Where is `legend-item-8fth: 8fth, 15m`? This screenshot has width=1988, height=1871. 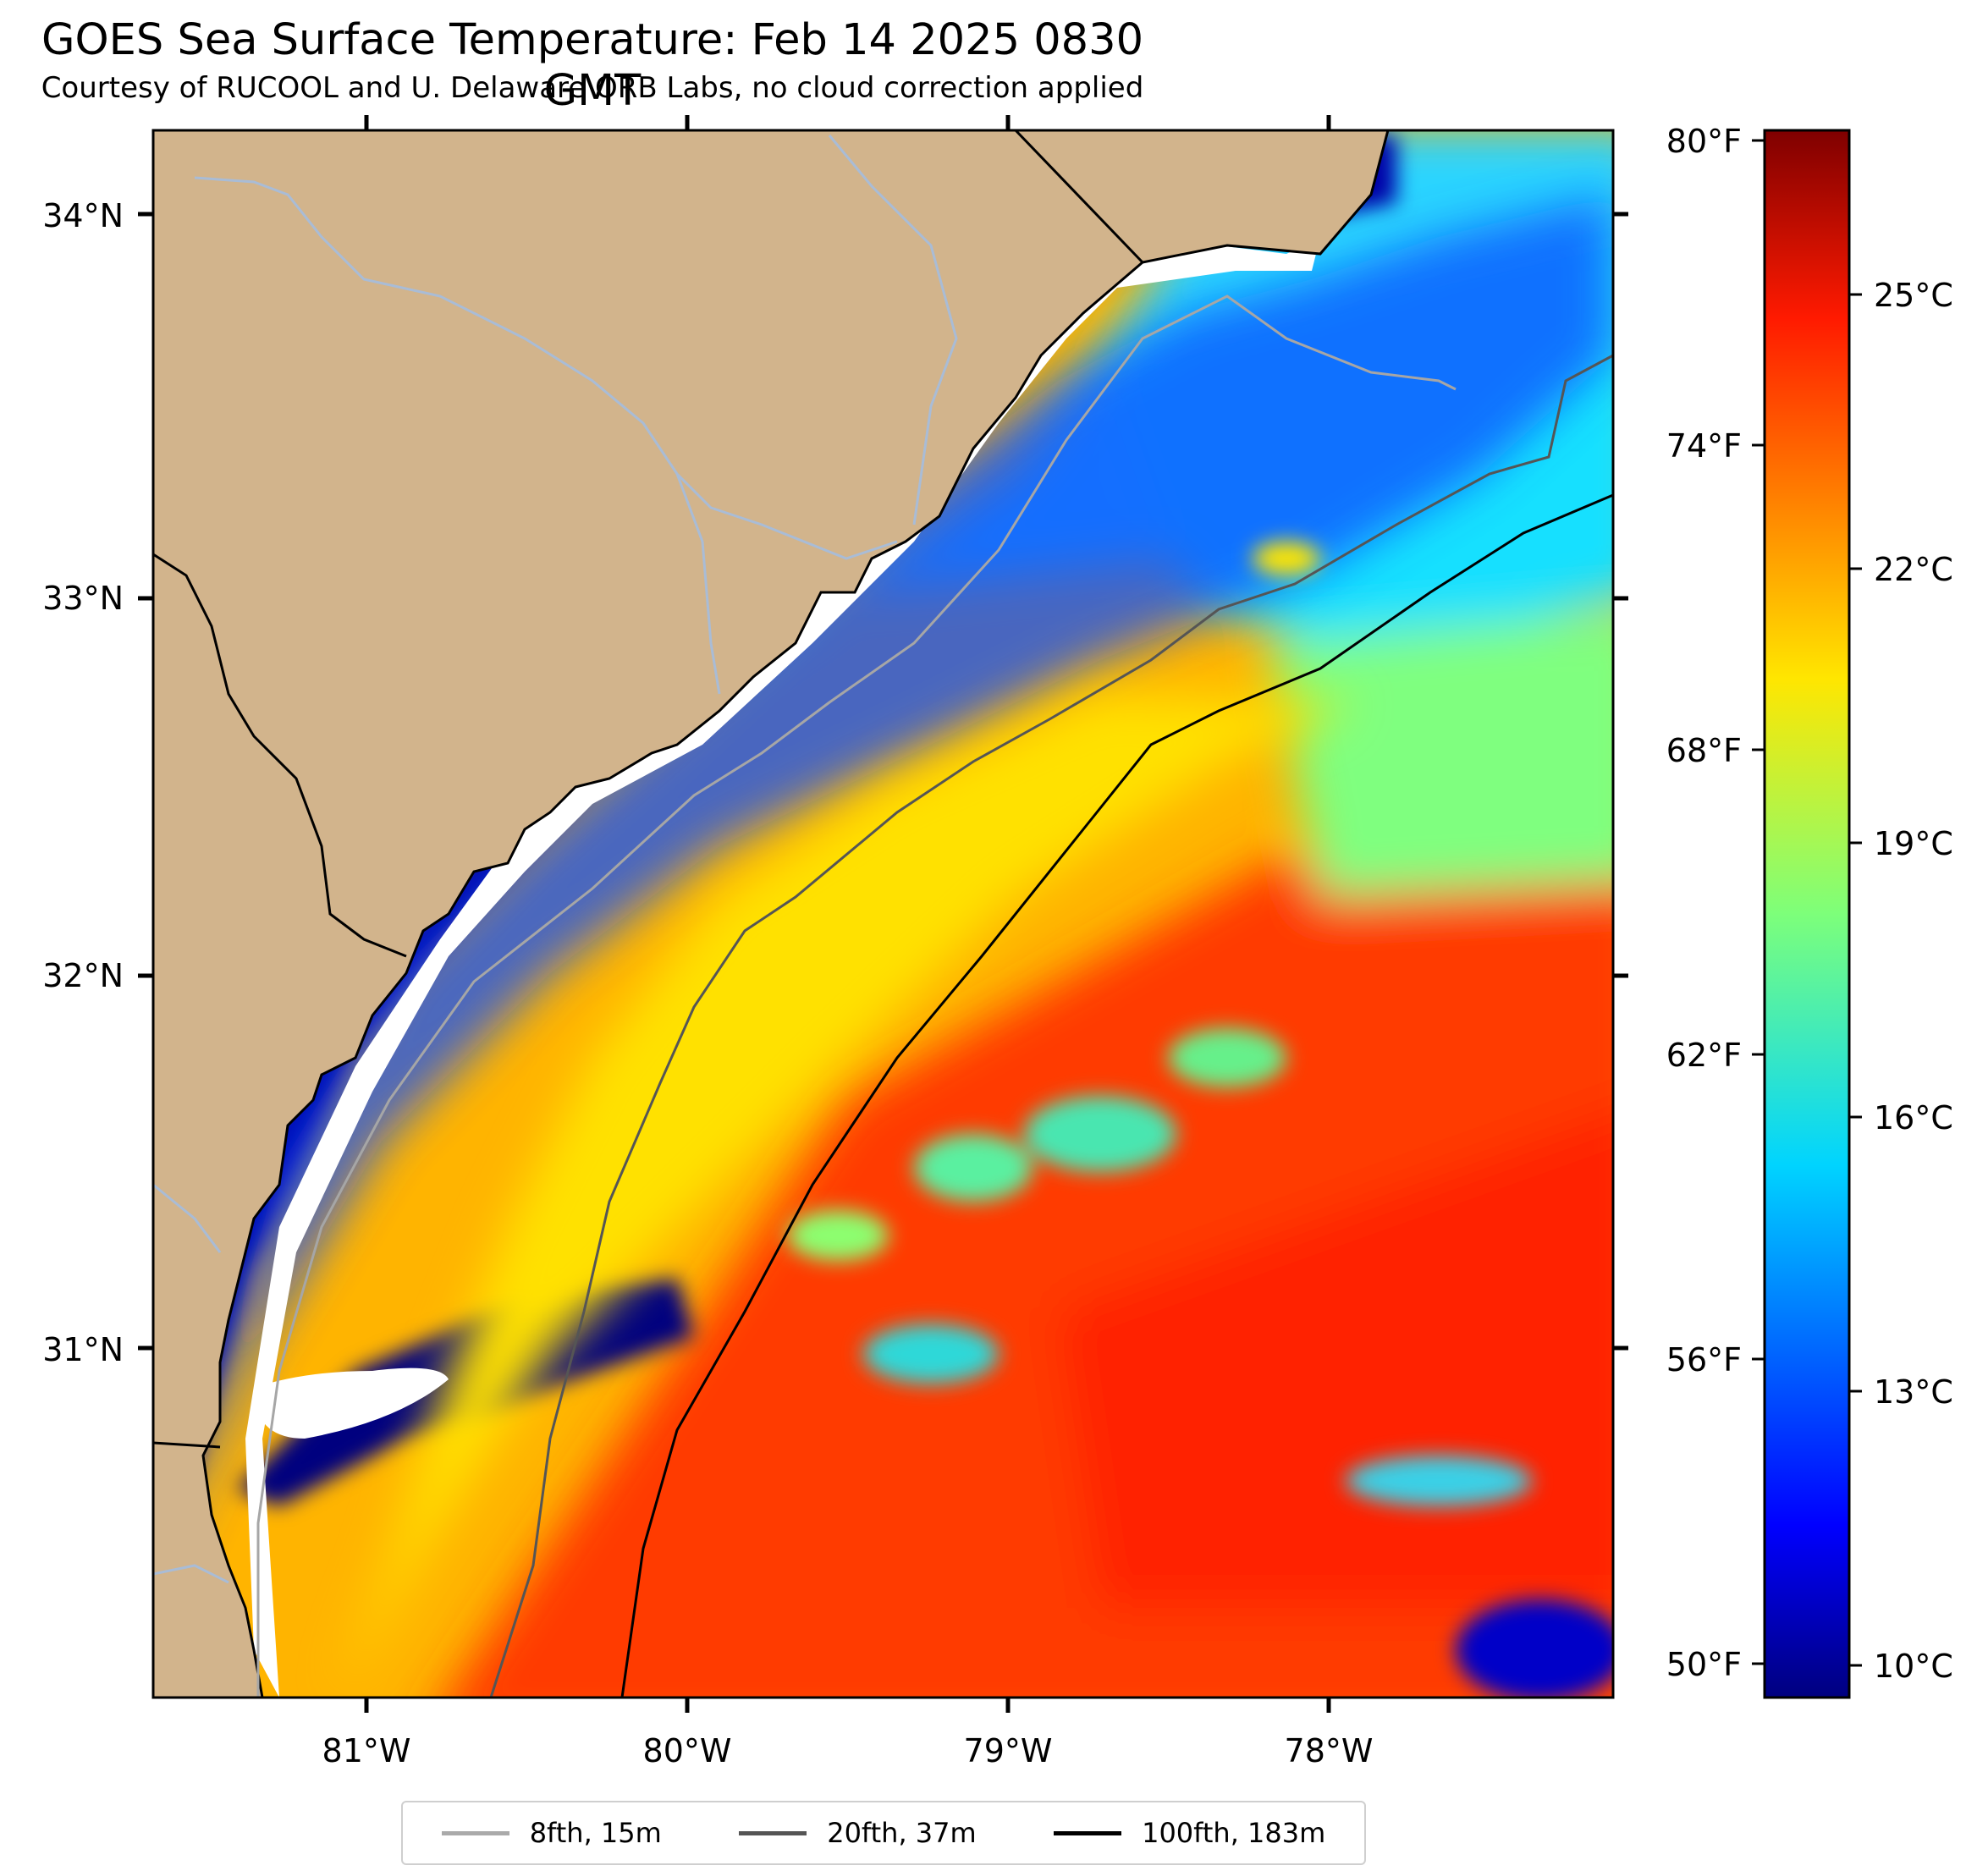 legend-item-8fth: 8fth, 15m is located at coordinates (551, 1833).